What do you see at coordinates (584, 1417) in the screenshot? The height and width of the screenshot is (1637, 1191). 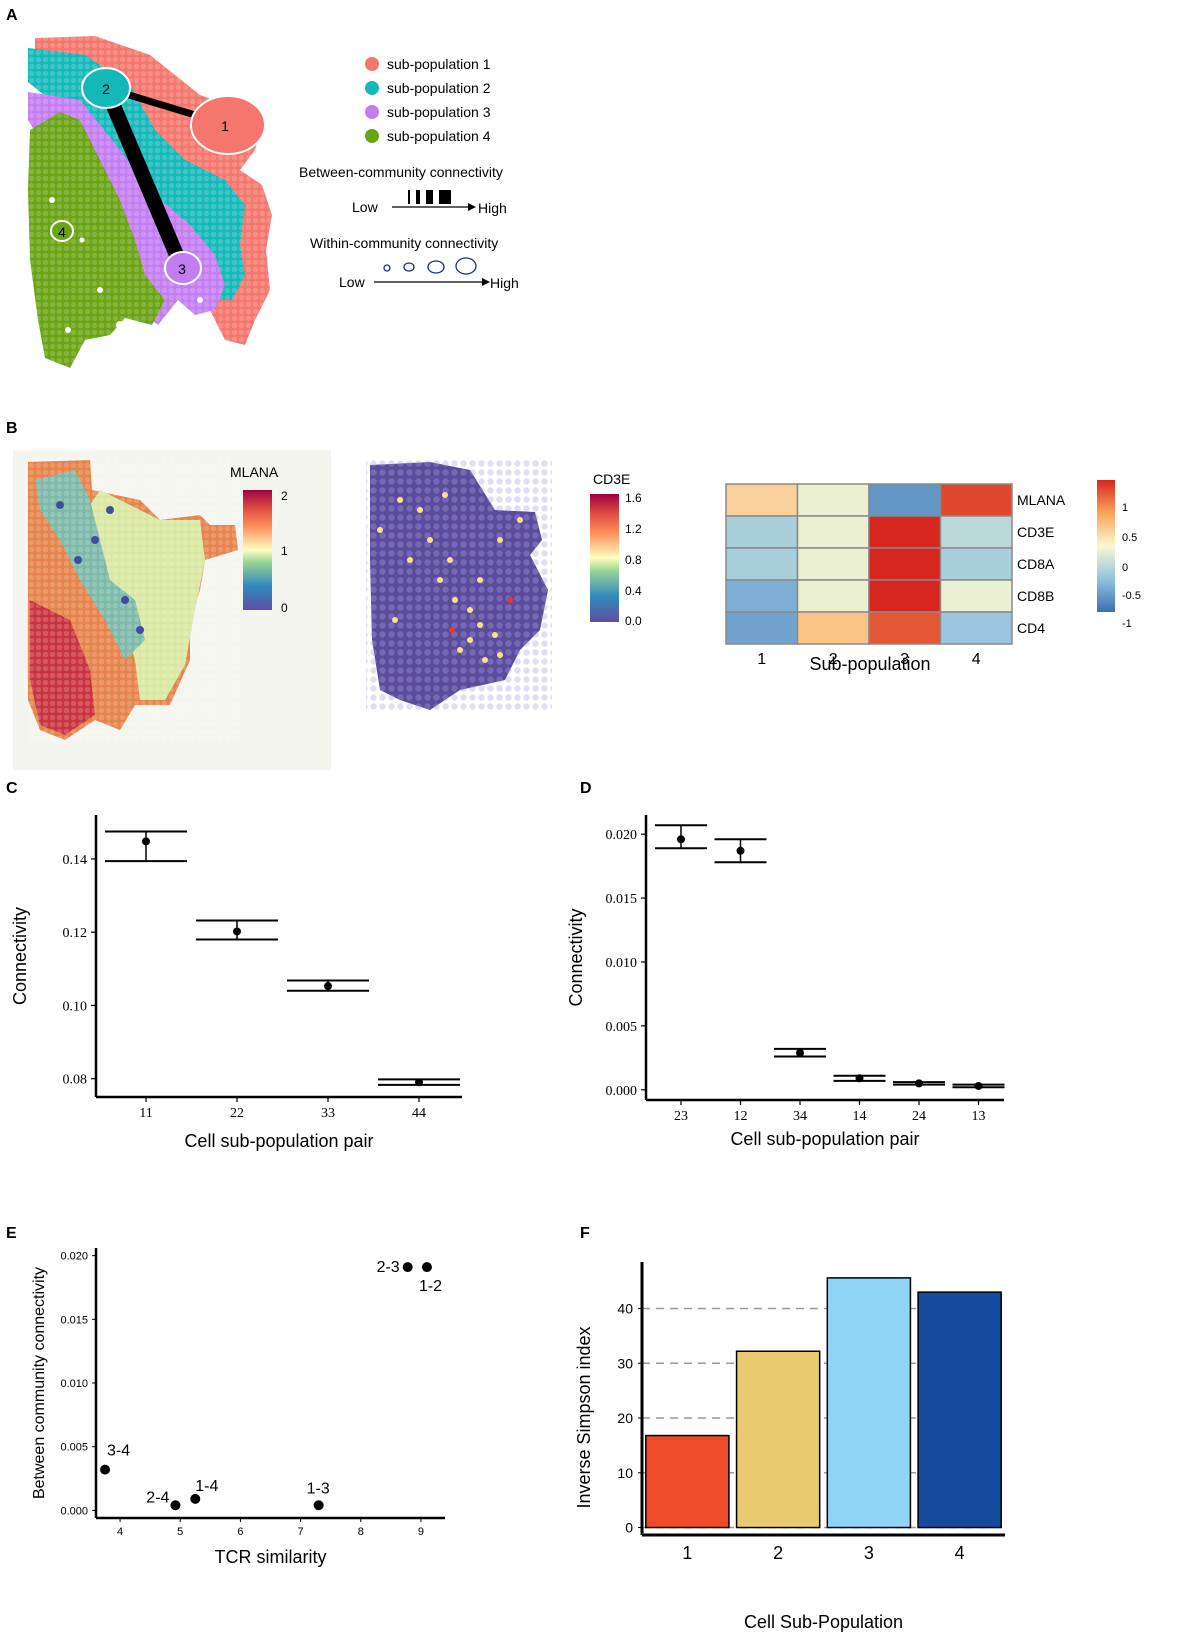 I see `y-axis-label: Inverse Simpson index` at bounding box center [584, 1417].